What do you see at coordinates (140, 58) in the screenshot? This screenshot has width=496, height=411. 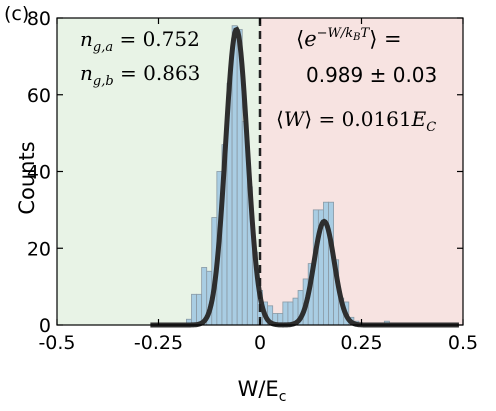 I see `gate-charge-annotation: ng,a = 0.752 ng,b = 0.863` at bounding box center [140, 58].